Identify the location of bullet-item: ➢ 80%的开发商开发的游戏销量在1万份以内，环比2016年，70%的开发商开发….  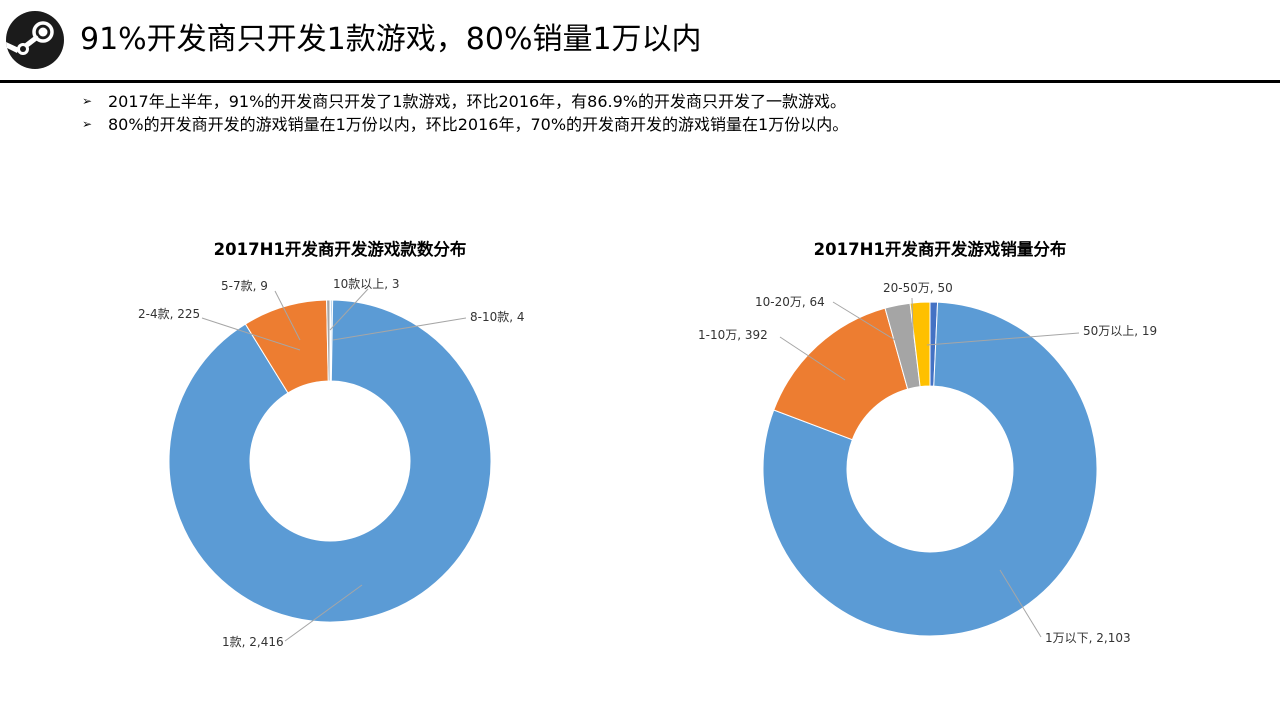
(672, 124).